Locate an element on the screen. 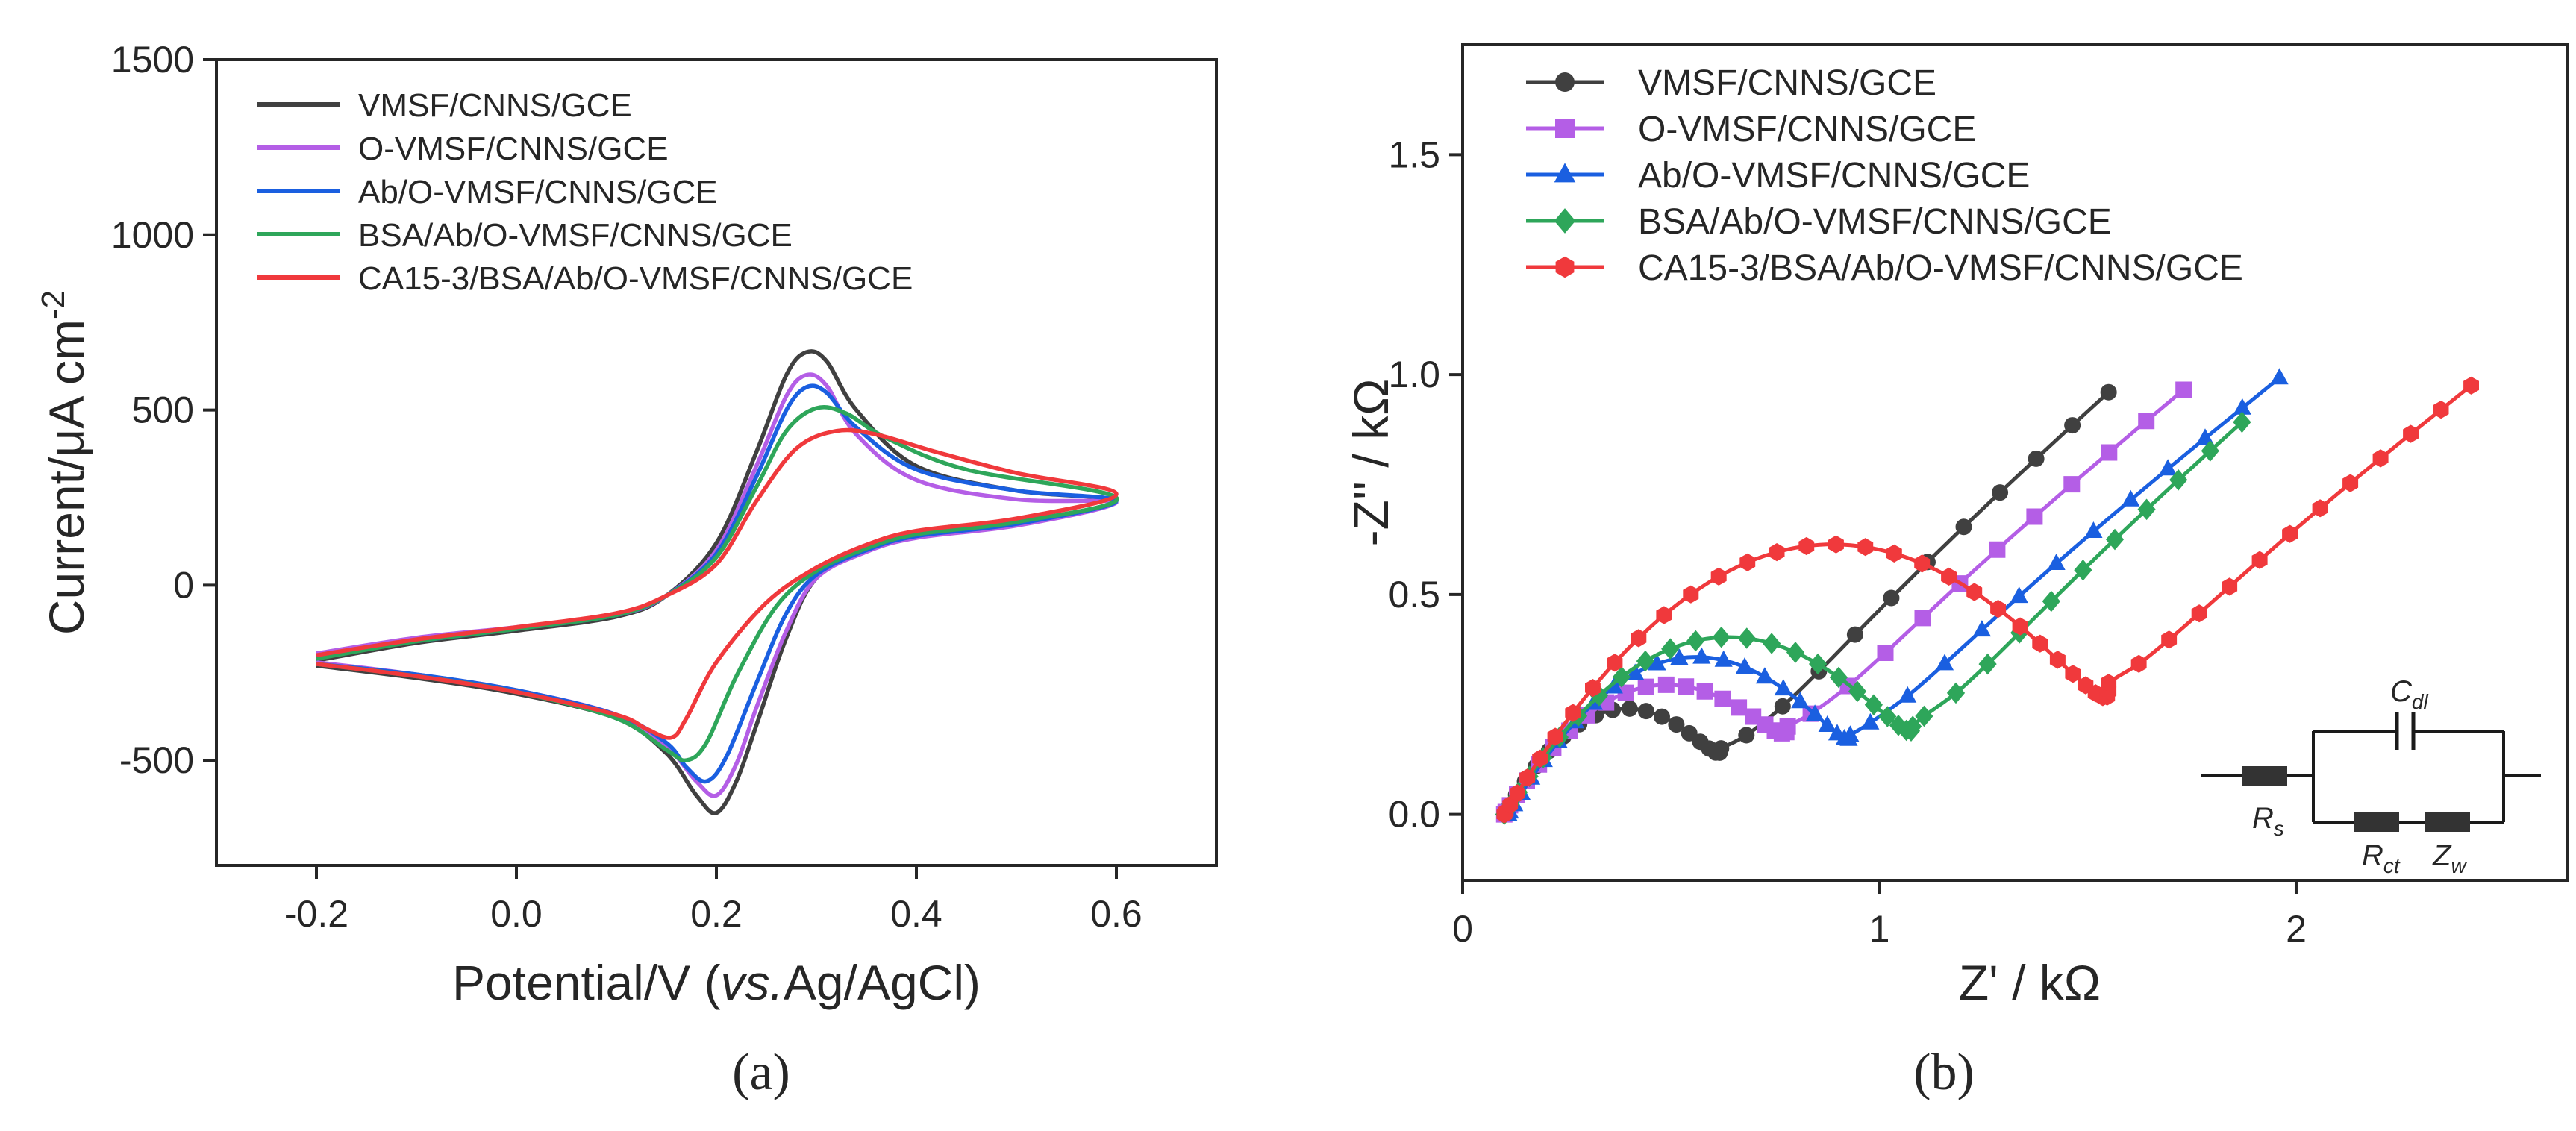  cv-curve is located at coordinates (717, 583).